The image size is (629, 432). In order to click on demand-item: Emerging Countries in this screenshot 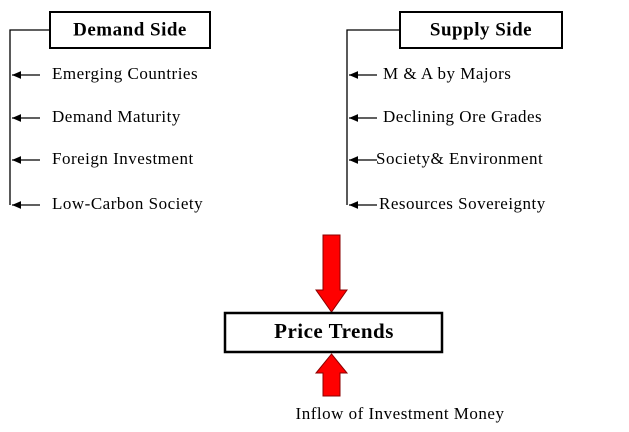, I will do `click(125, 73)`.